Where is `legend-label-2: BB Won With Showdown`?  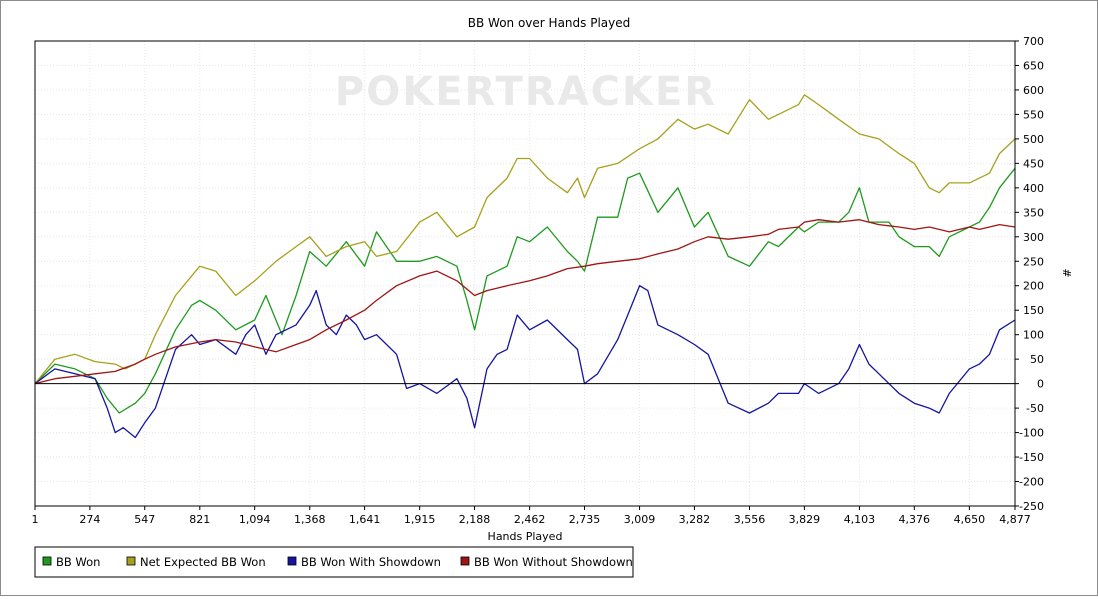 legend-label-2: BB Won With Showdown is located at coordinates (371, 562).